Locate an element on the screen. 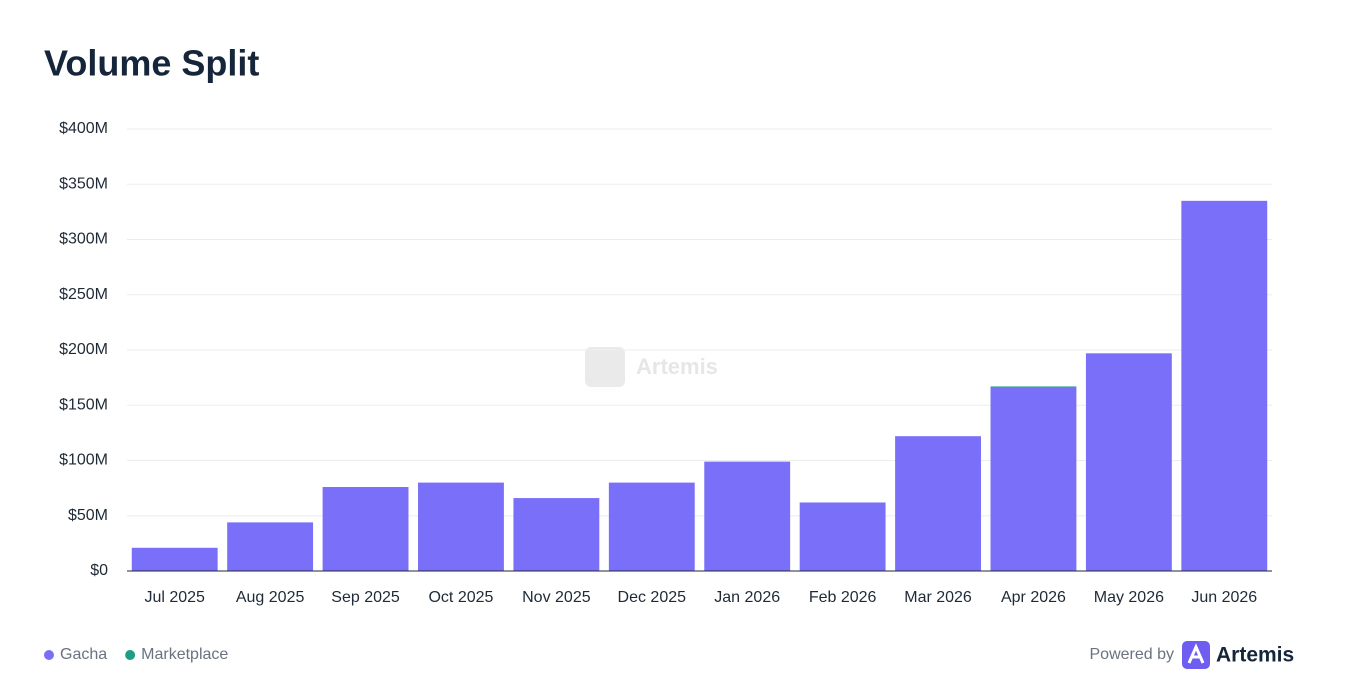  y-tick-label: $350M is located at coordinates (83, 183).